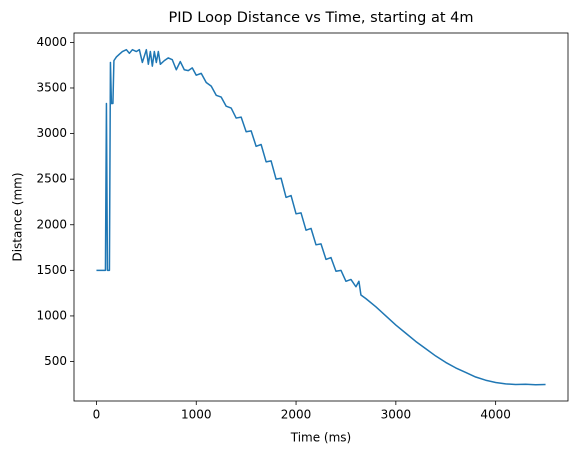 The width and height of the screenshot is (580, 455). I want to click on x-tick-label: 4000, so click(495, 415).